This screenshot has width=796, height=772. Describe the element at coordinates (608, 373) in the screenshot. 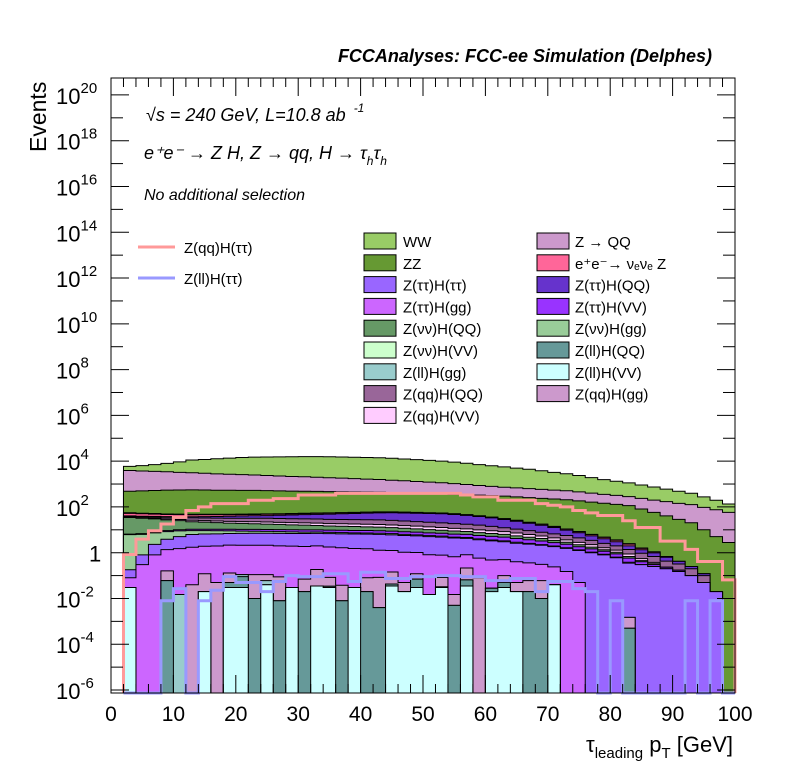

I see `legend-label: Z(ll)H(VV)` at that location.